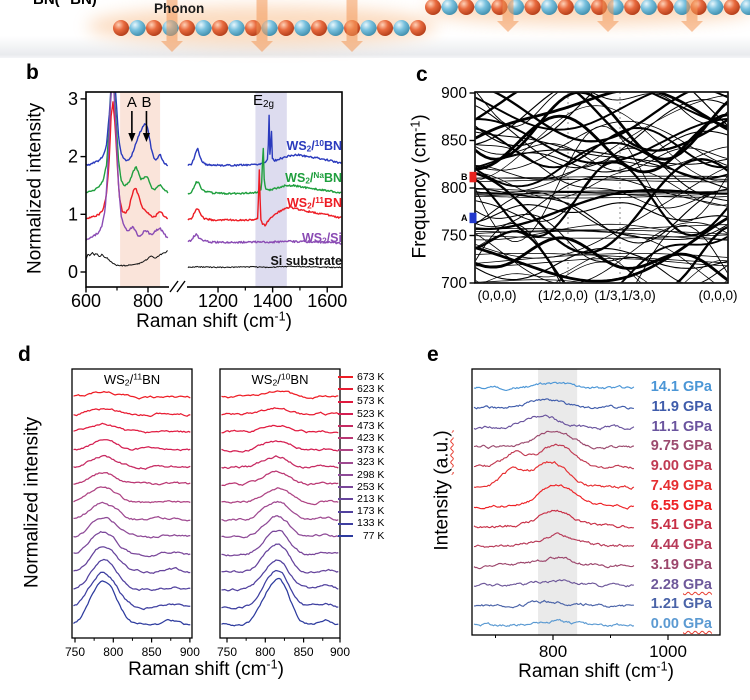  What do you see at coordinates (681, 466) in the screenshot?
I see `pressure-label: 9.00 GPa` at bounding box center [681, 466].